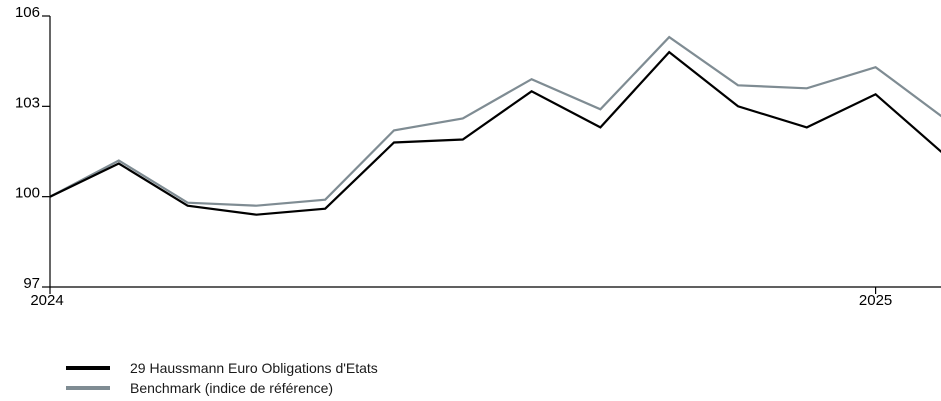 This screenshot has width=941, height=401. What do you see at coordinates (88, 368) in the screenshot?
I see `legend-swatch-fund` at bounding box center [88, 368].